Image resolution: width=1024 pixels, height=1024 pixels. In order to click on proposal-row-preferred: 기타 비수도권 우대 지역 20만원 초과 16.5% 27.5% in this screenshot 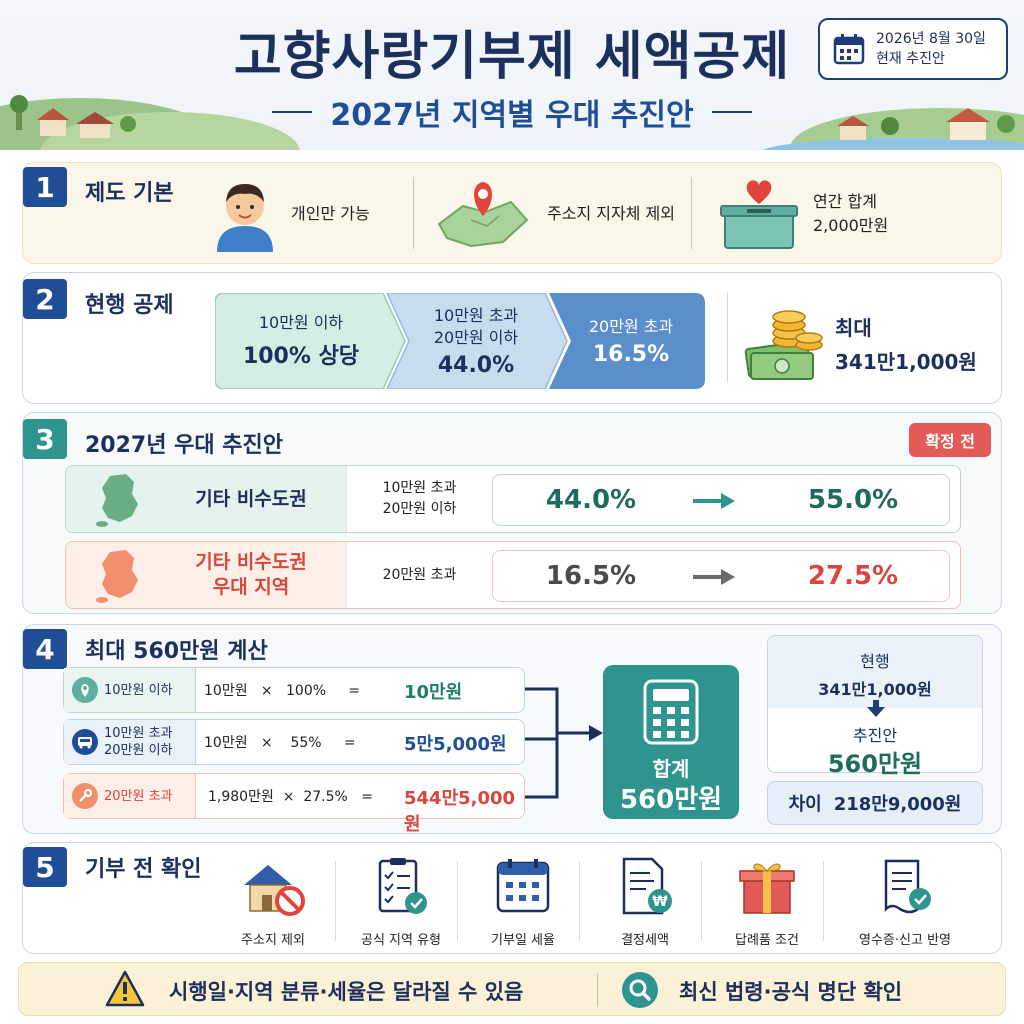, I will do `click(513, 575)`.